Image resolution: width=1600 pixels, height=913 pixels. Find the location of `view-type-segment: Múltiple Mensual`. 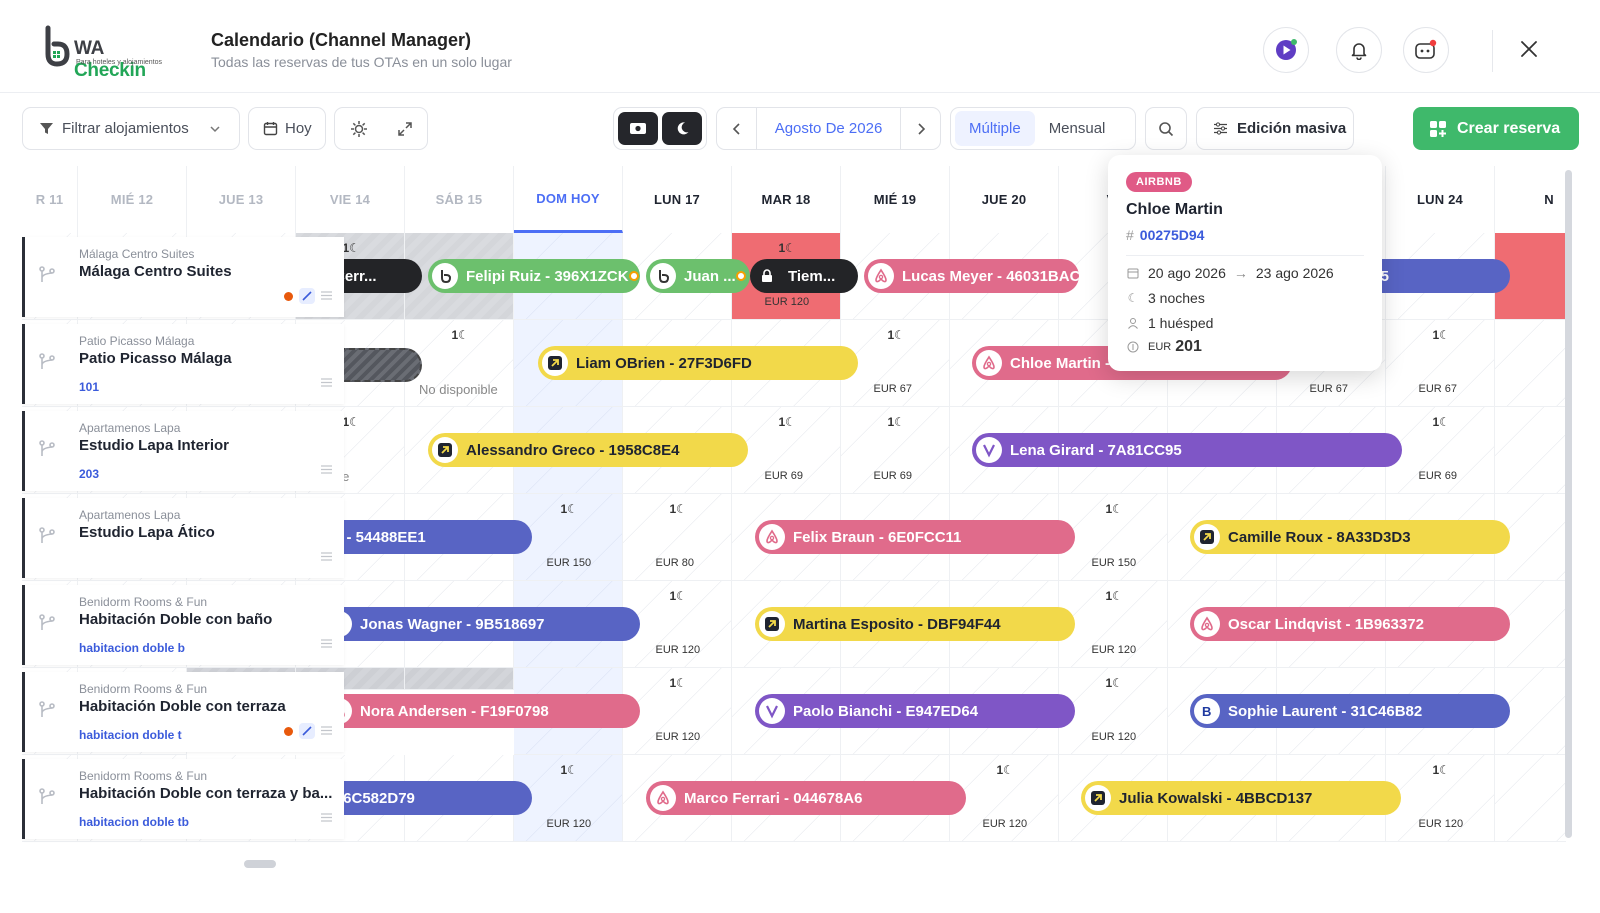

view-type-segment: Múltiple Mensual is located at coordinates (1043, 128).